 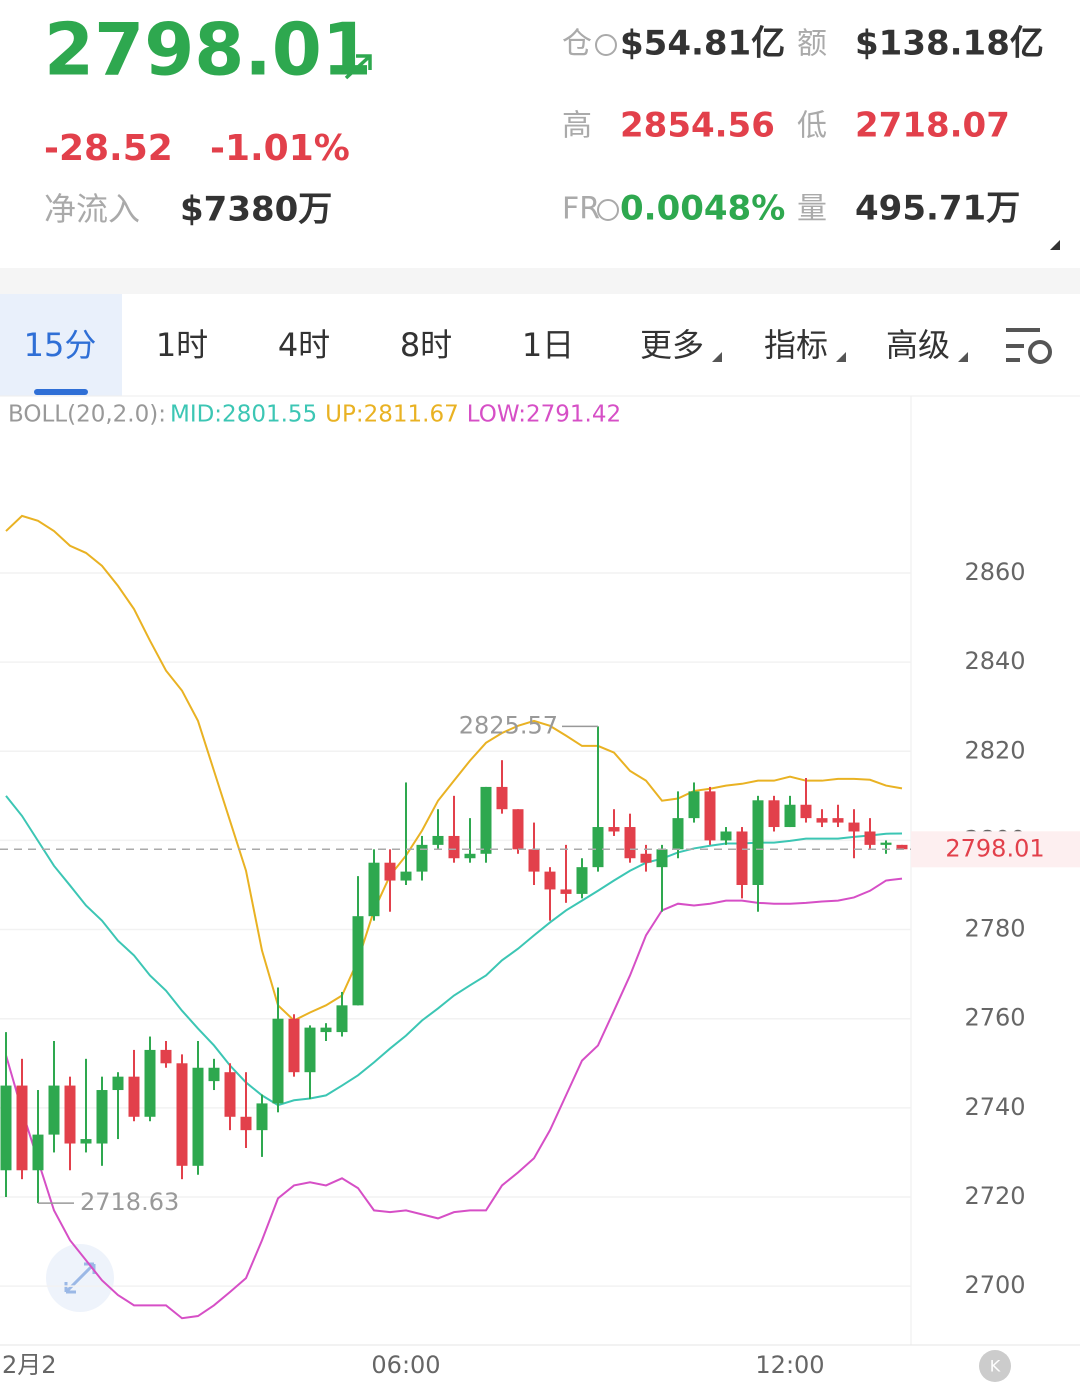 I want to click on tab: 高级, so click(x=918, y=345).